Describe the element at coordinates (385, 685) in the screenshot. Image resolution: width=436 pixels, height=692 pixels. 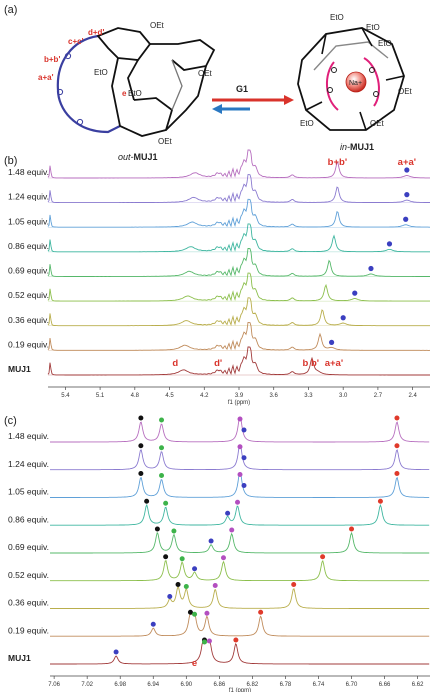
I see `x-tick-label: 6.66` at that location.